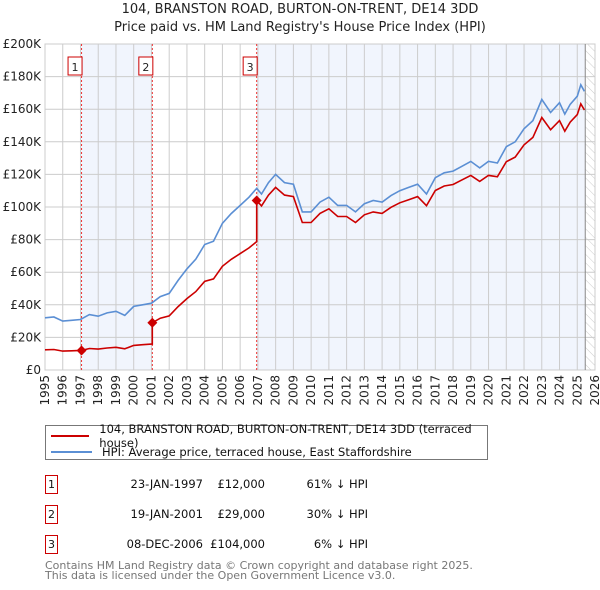  I want to click on y-tick-label: £20K, so click(26, 337).